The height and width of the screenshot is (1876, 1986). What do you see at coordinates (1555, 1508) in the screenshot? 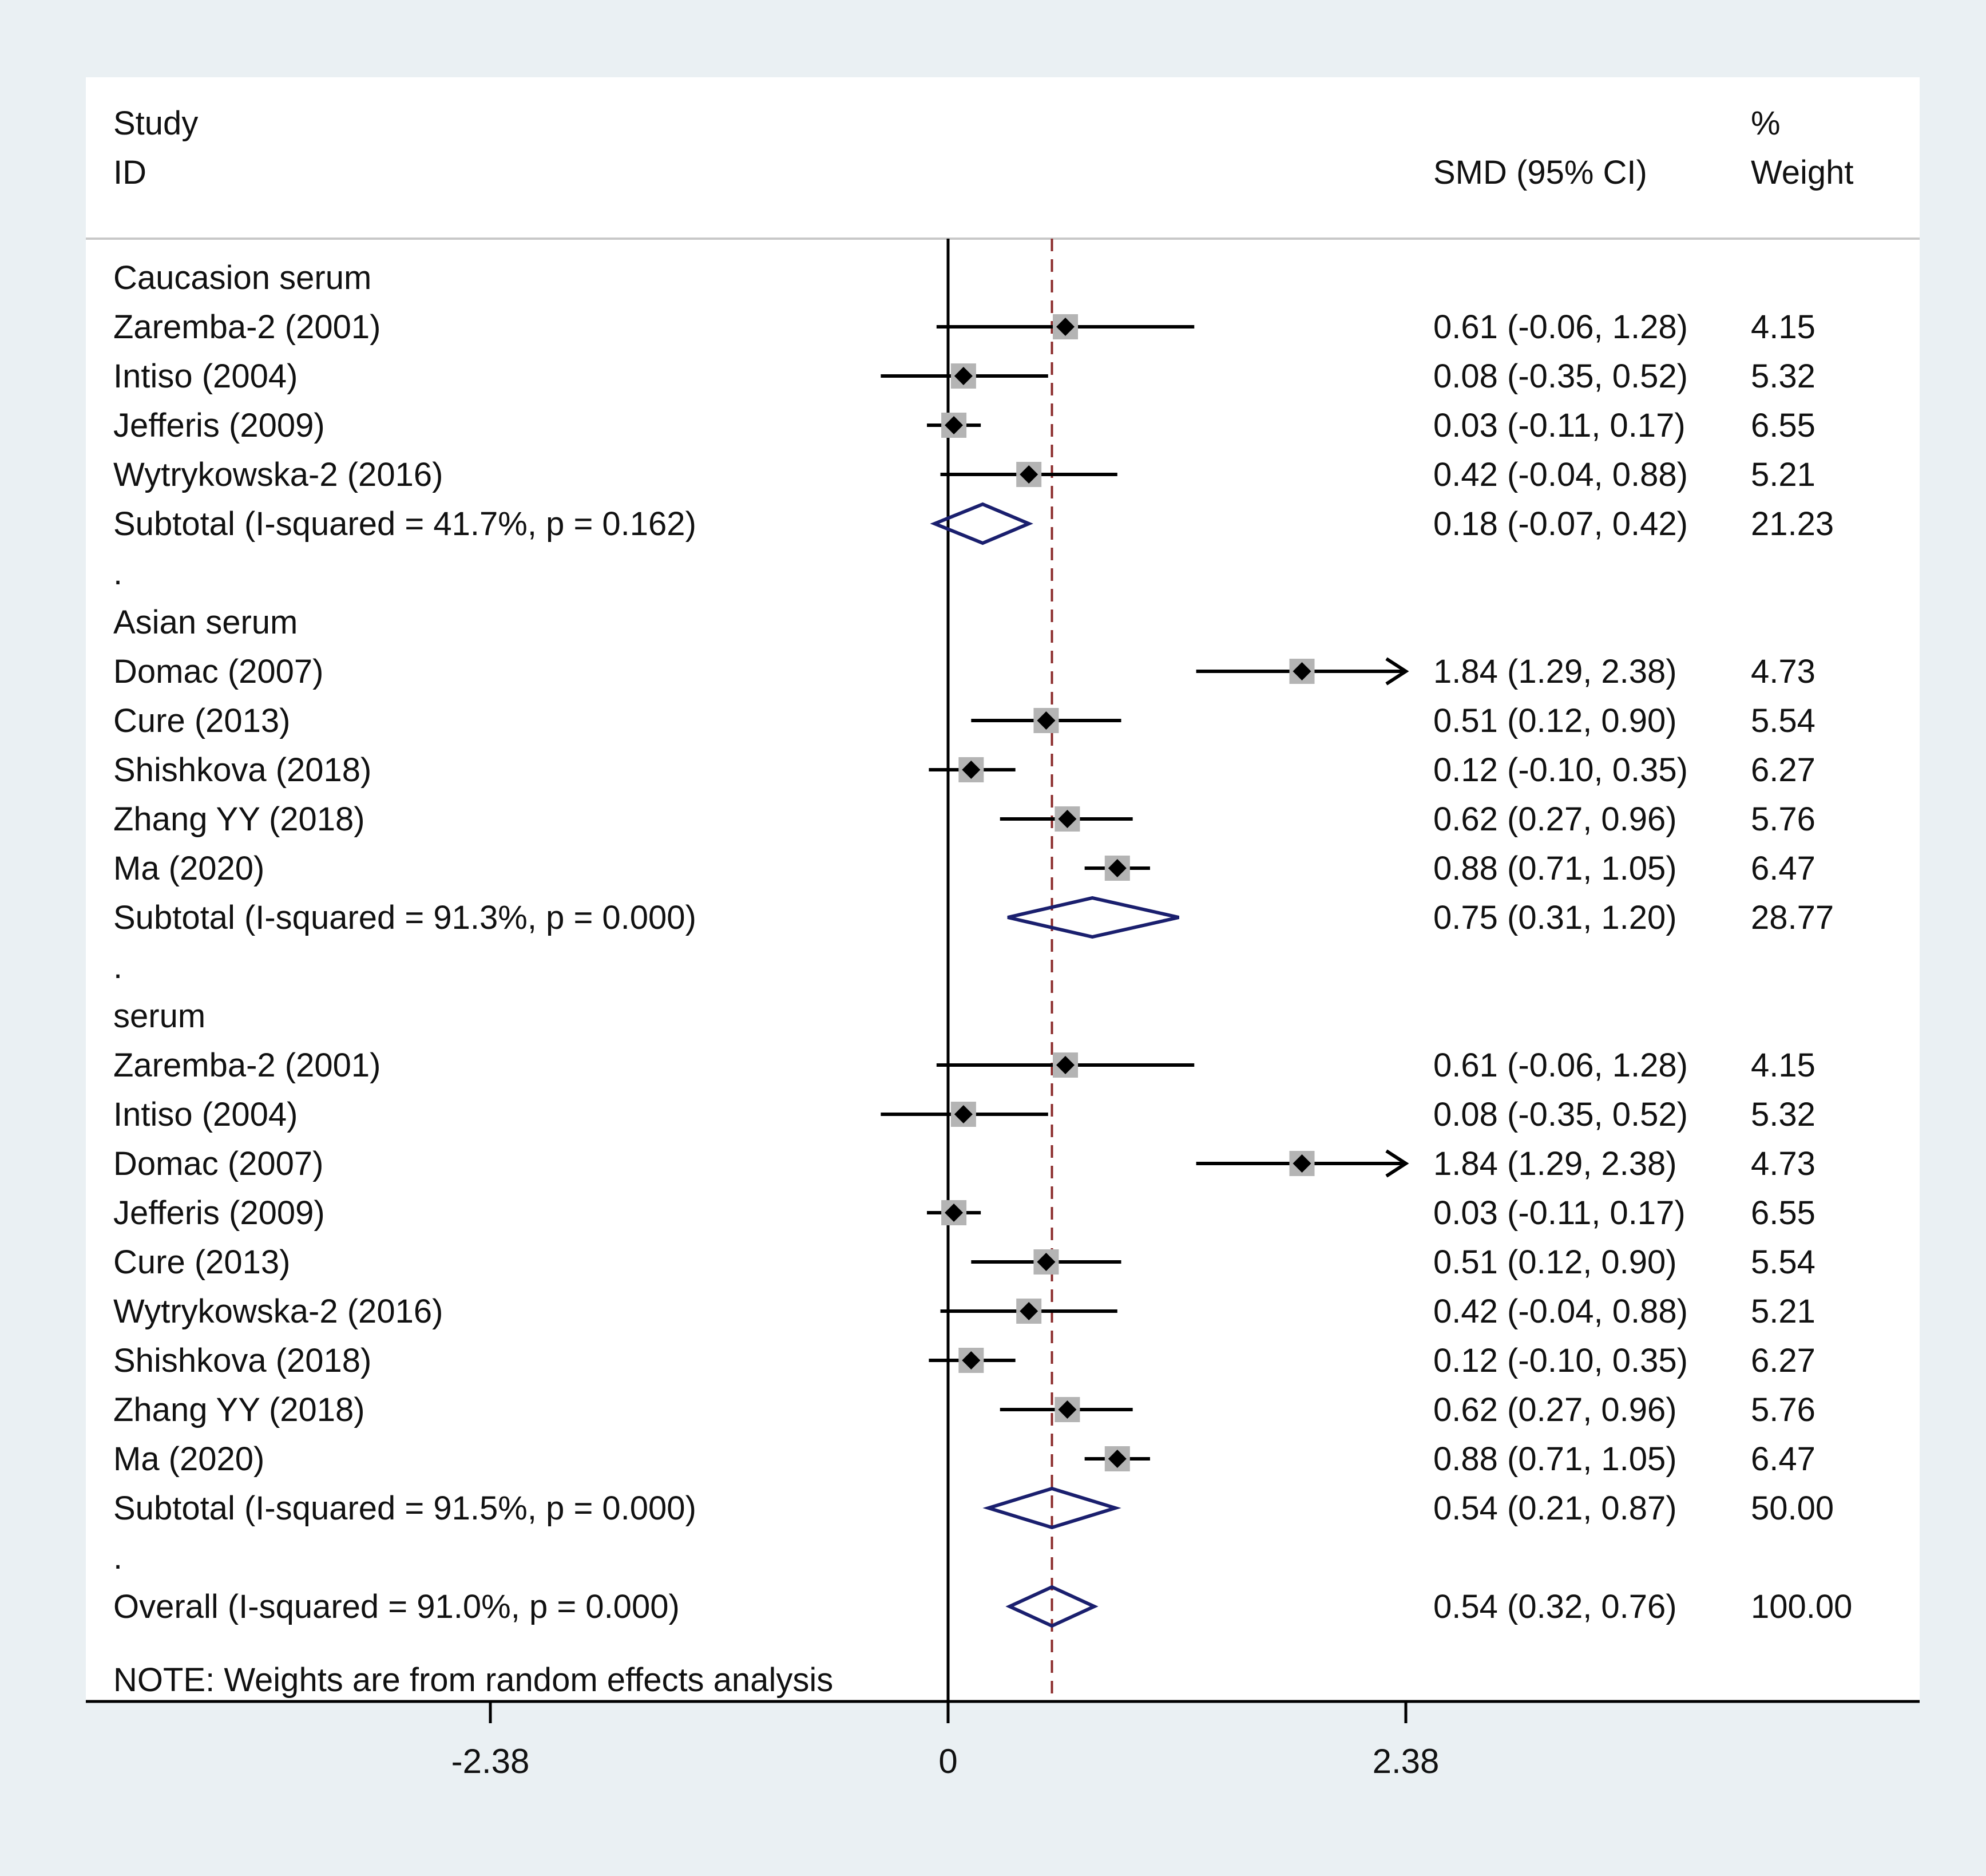
I see `ci-text: 0.54 (0.21, 0.87)` at bounding box center [1555, 1508].